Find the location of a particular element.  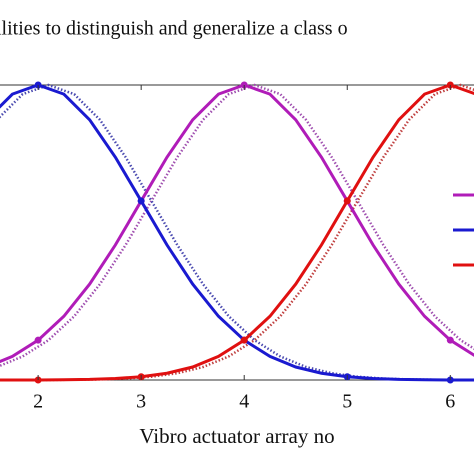

x-tick-label: 6 is located at coordinates (450, 402).